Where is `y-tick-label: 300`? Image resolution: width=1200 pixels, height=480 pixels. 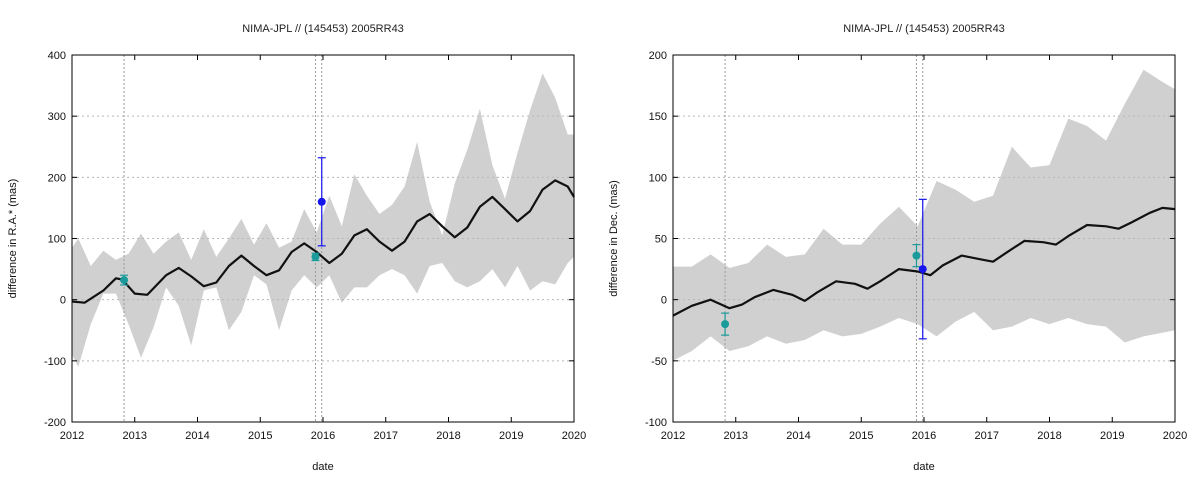
y-tick-label: 300 is located at coordinates (57, 117).